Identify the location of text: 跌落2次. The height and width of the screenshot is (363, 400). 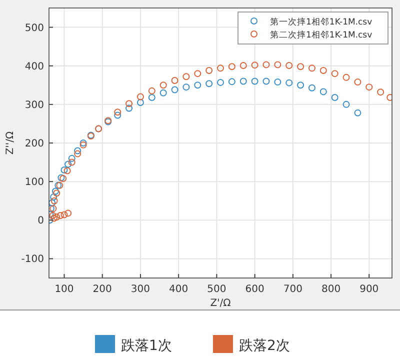
(264, 346).